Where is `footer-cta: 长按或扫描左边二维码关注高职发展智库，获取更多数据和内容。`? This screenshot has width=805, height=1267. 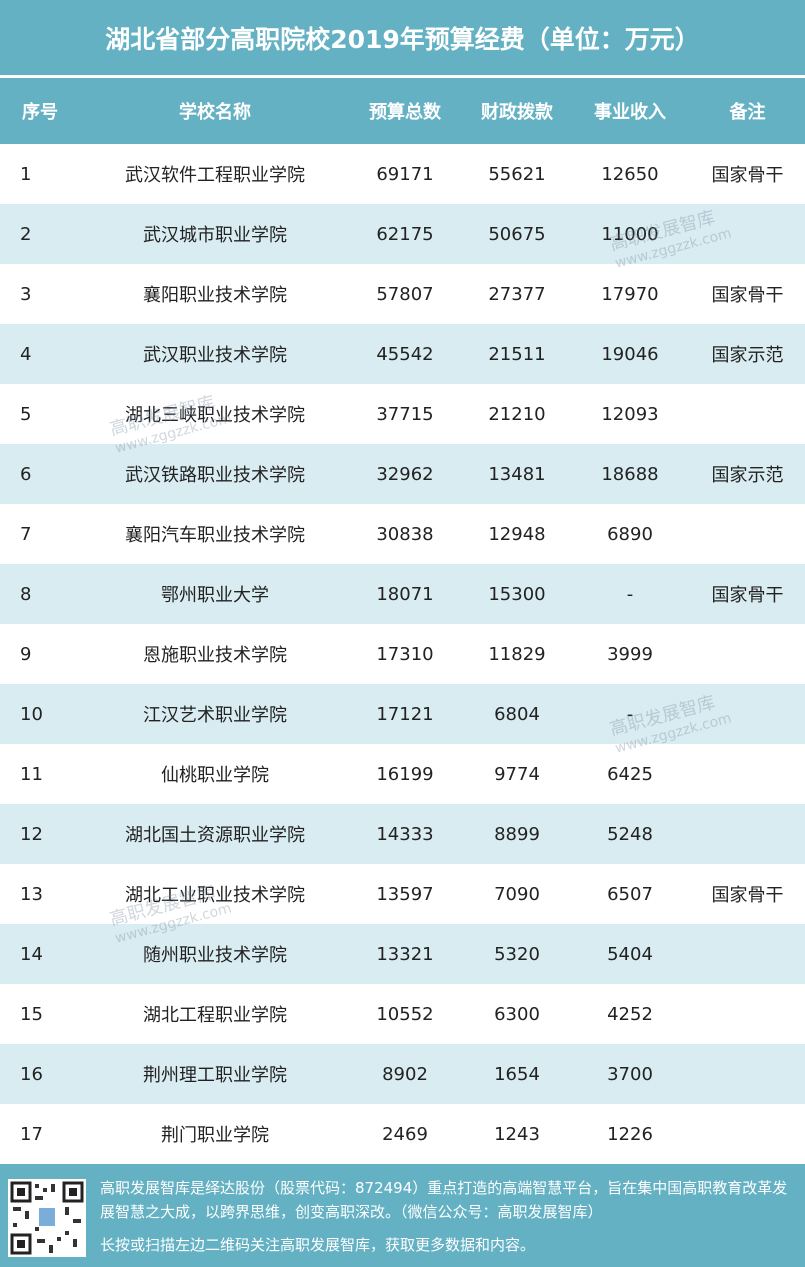 footer-cta: 长按或扫描左边二维码关注高职发展智库，获取更多数据和内容。 is located at coordinates (318, 1245).